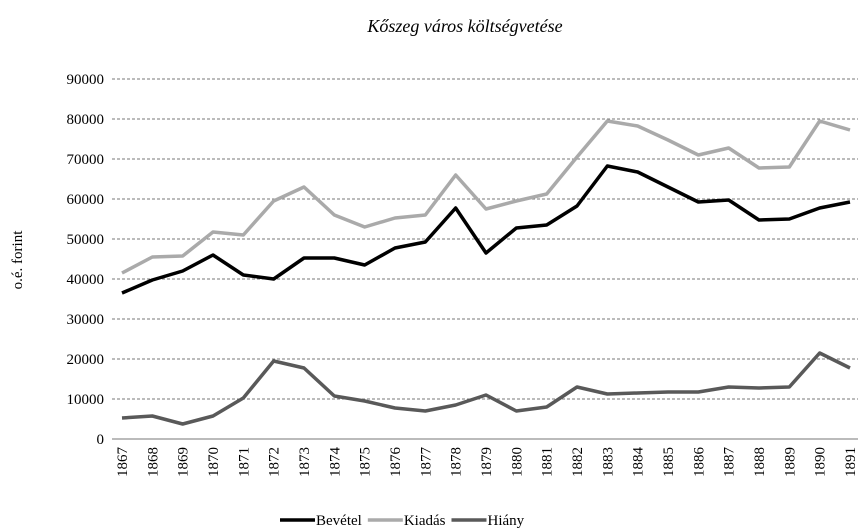 Image resolution: width=860 pixels, height=531 pixels. Describe the element at coordinates (505, 521) in the screenshot. I see `legend-label: Hiány` at that location.